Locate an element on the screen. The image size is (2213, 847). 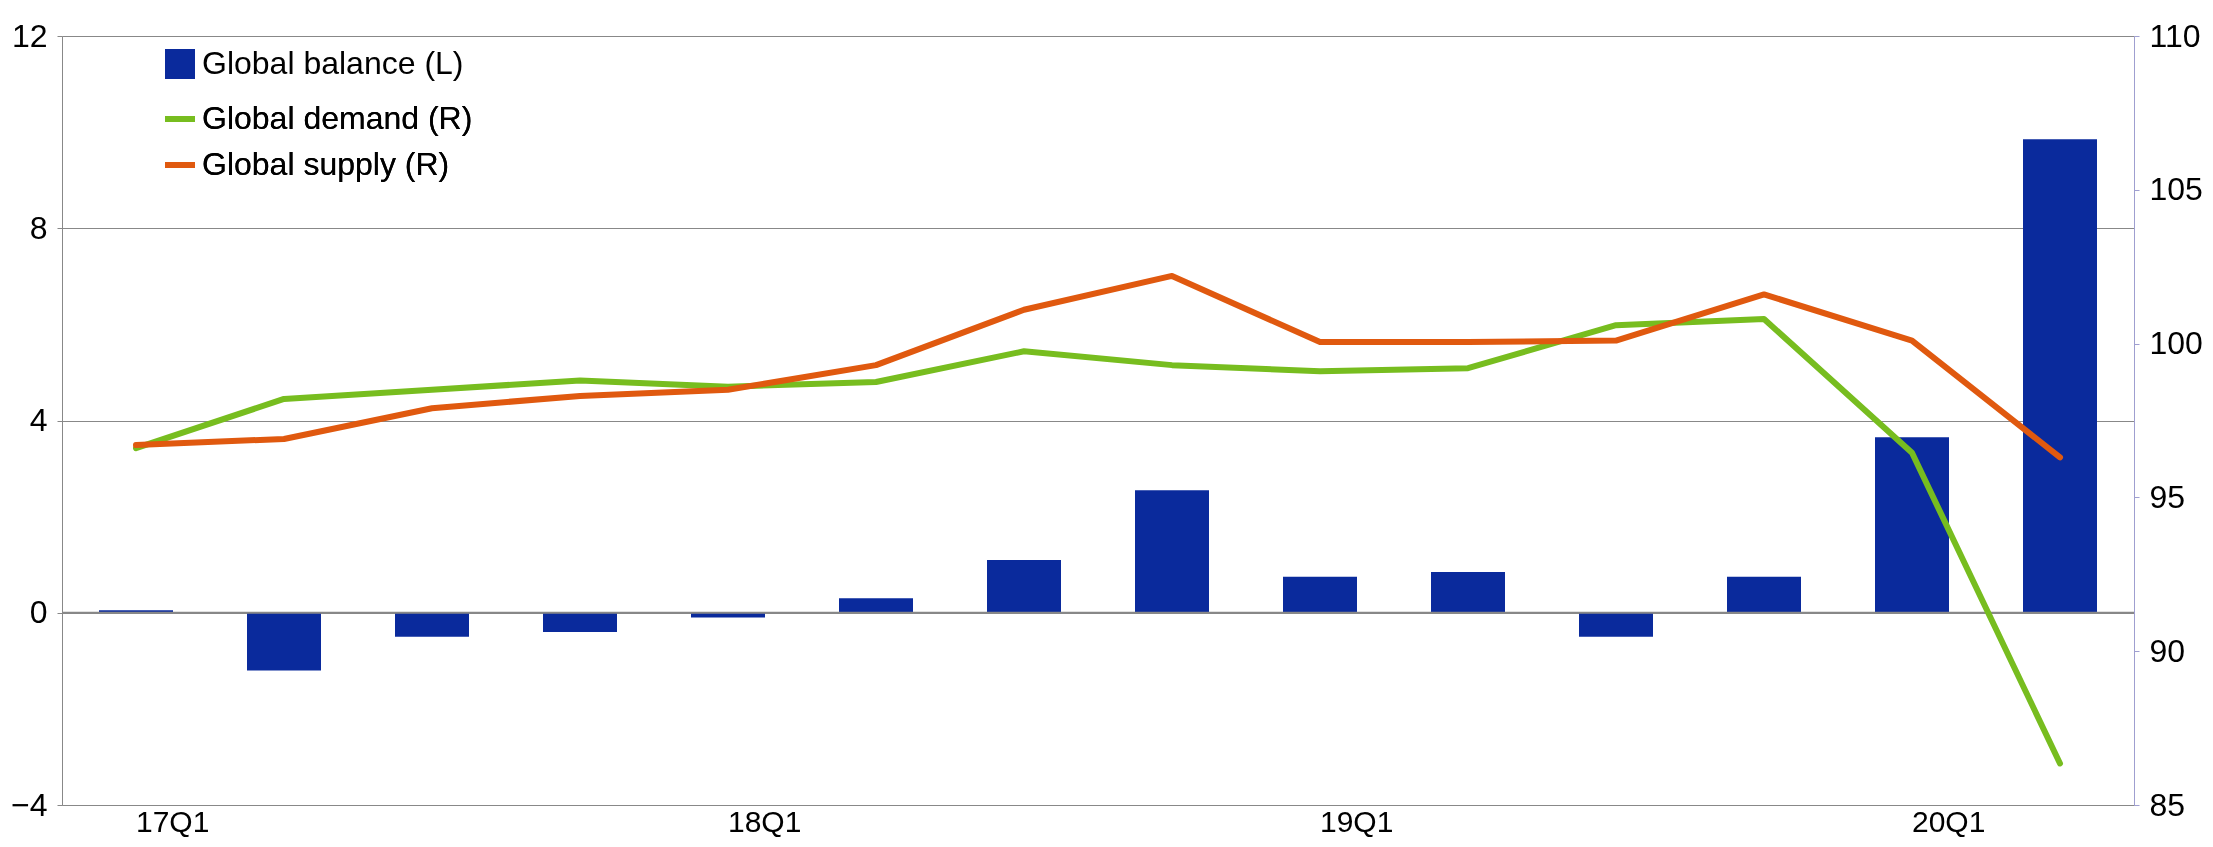
y2-tick-label: 105 is located at coordinates (2176, 189).